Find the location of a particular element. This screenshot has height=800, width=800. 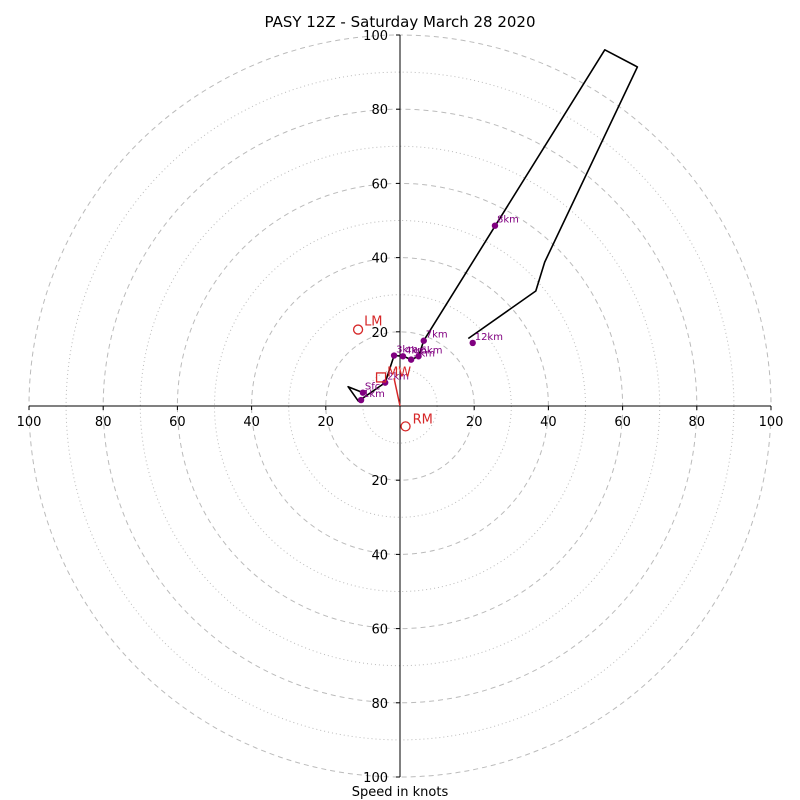

lm-label: LM is located at coordinates (373, 322).